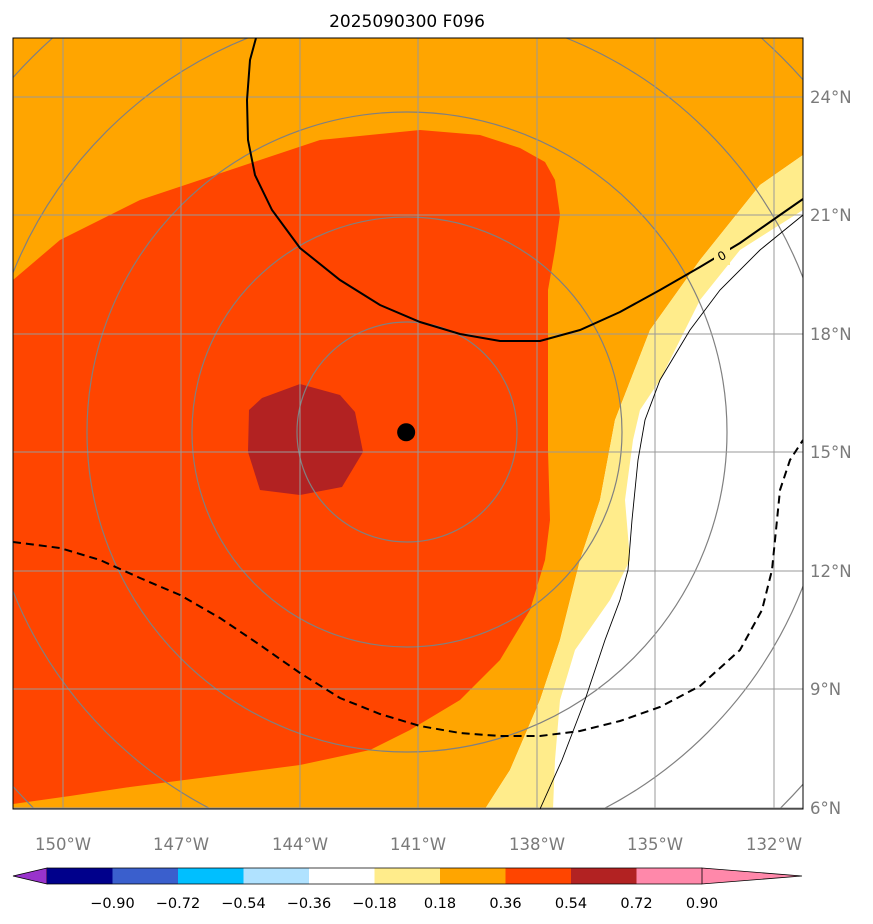 The height and width of the screenshot is (924, 873). What do you see at coordinates (831, 334) in the screenshot?
I see `latitude-label: 18°N` at bounding box center [831, 334].